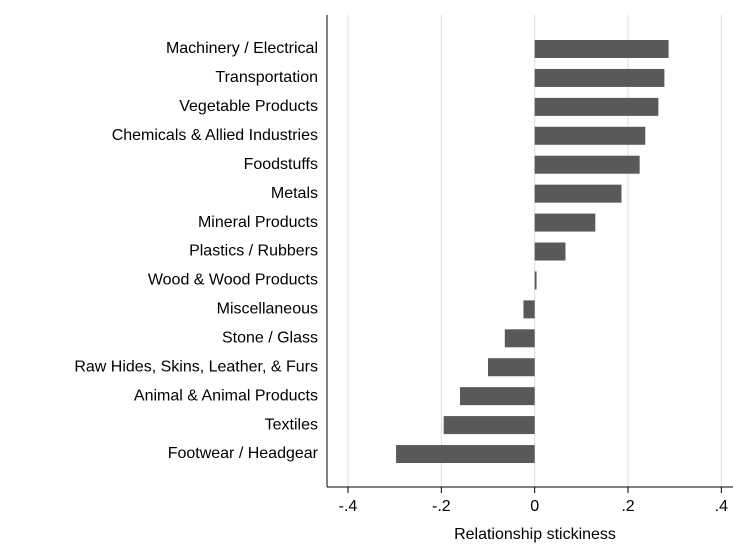  What do you see at coordinates (215, 135) in the screenshot?
I see `y-tick-label: Chemicals & Allied Industries` at bounding box center [215, 135].